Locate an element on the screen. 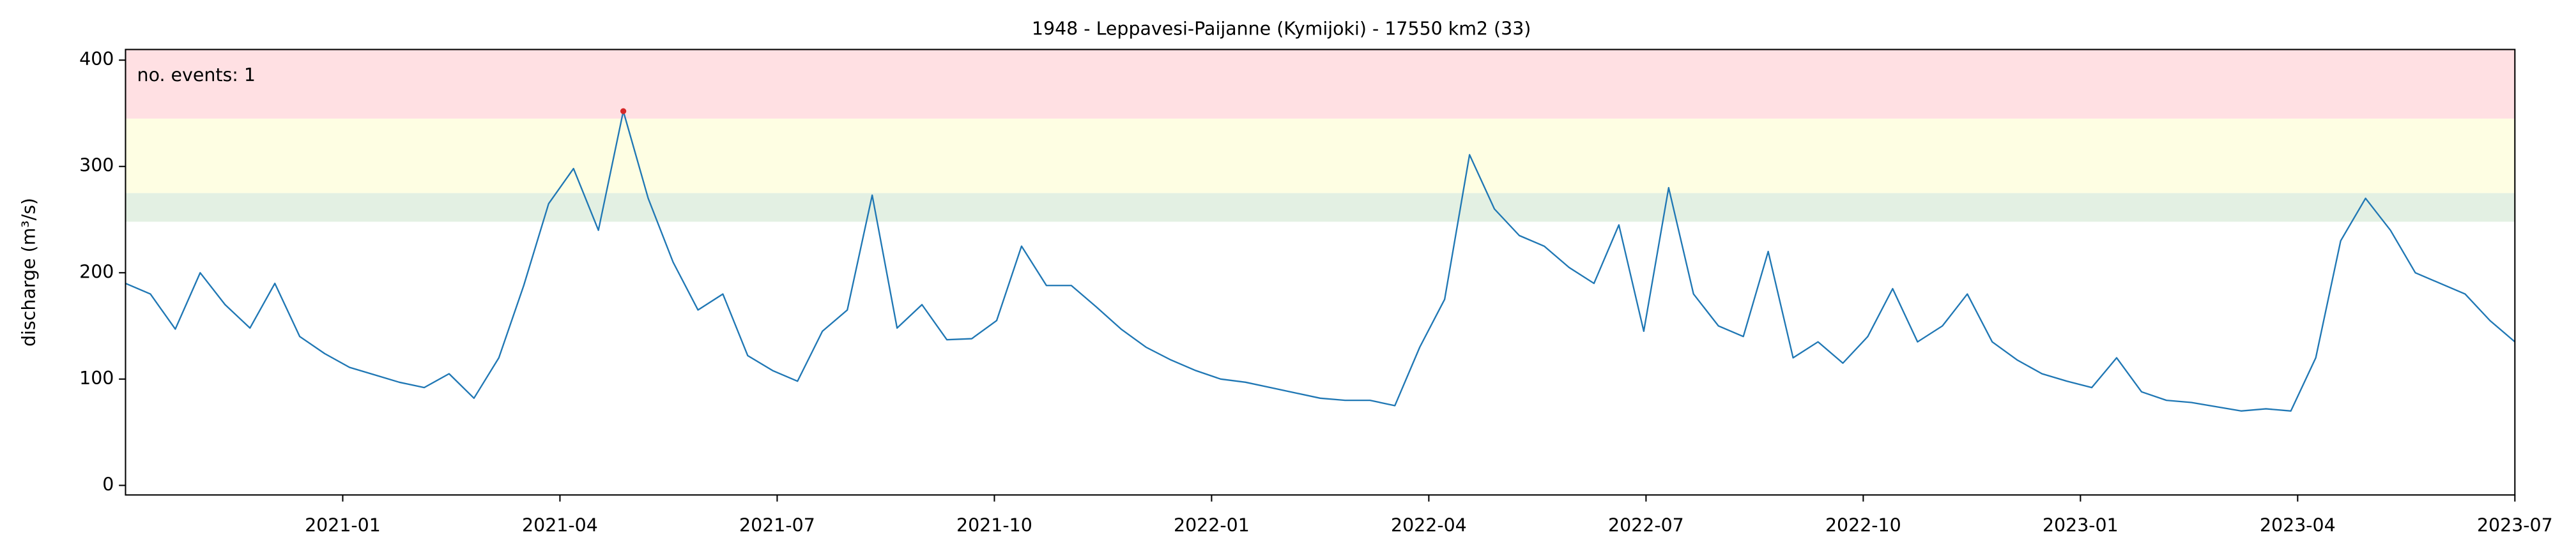 Image resolution: width=2576 pixels, height=556 pixels. x-tick-label: 2021-07 is located at coordinates (777, 525).